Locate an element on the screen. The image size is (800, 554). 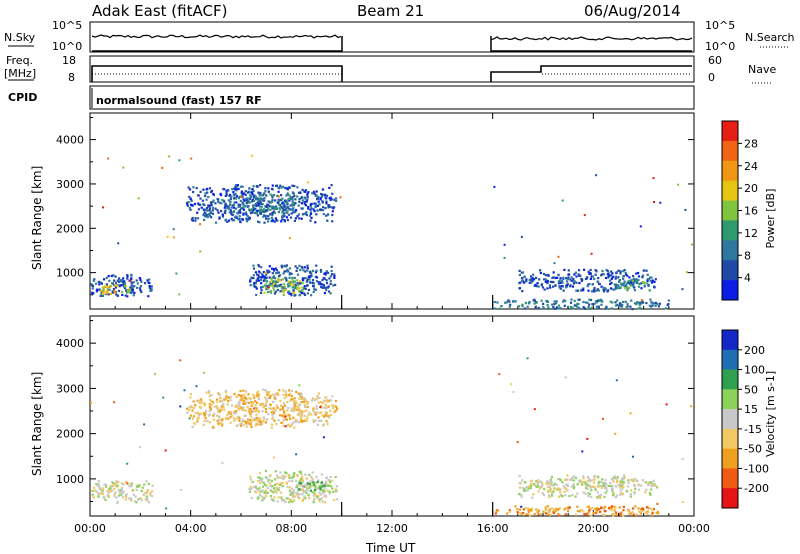
beam-title: Beam 21 is located at coordinates (390, 11).